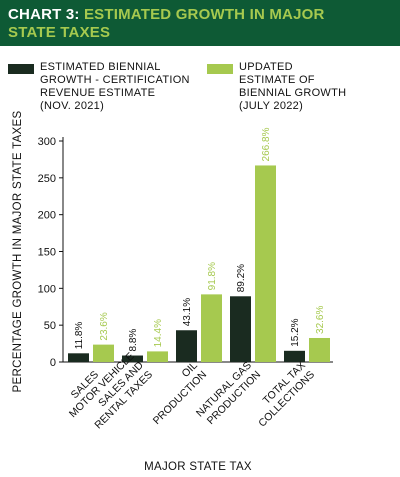  What do you see at coordinates (282, 394) in the screenshot?
I see `x-category-label: TOTAL TAXCOLLECTIONS` at bounding box center [282, 394].